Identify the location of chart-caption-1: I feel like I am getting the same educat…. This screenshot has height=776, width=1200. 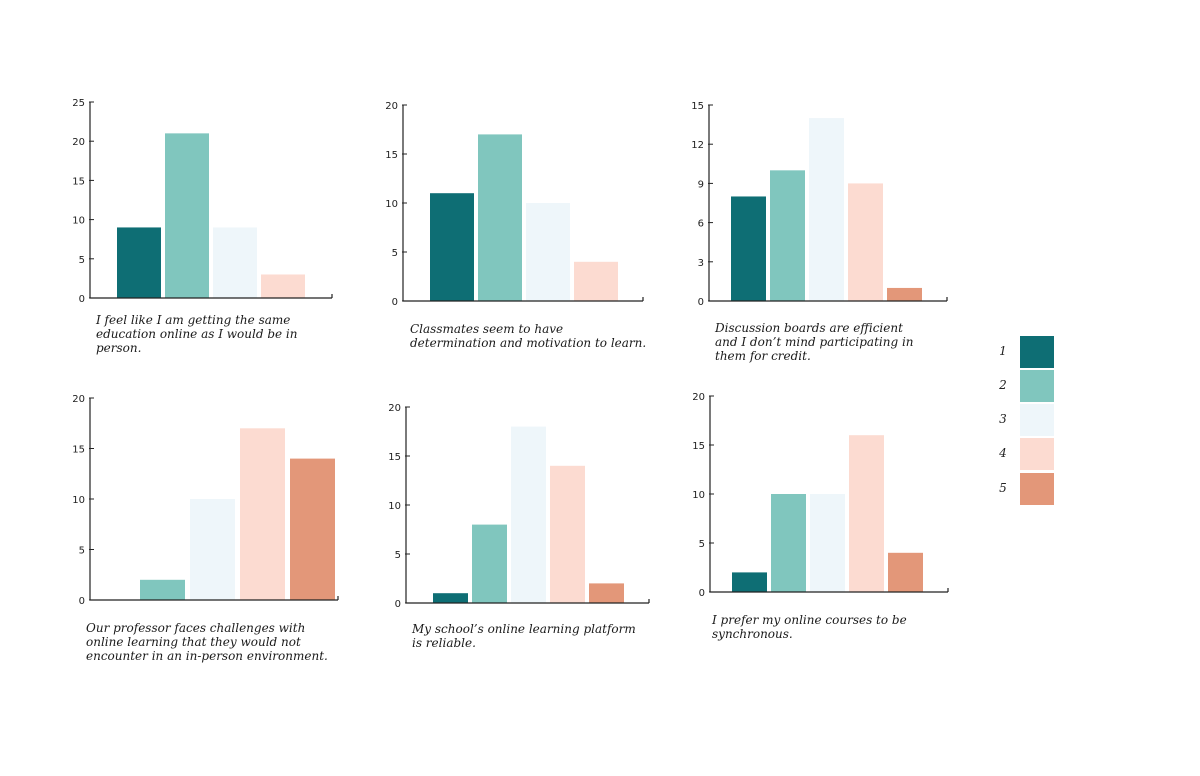
(197, 334).